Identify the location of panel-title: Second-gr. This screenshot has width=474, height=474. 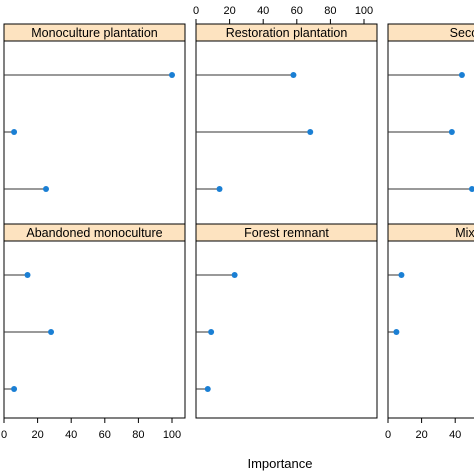
(462, 33).